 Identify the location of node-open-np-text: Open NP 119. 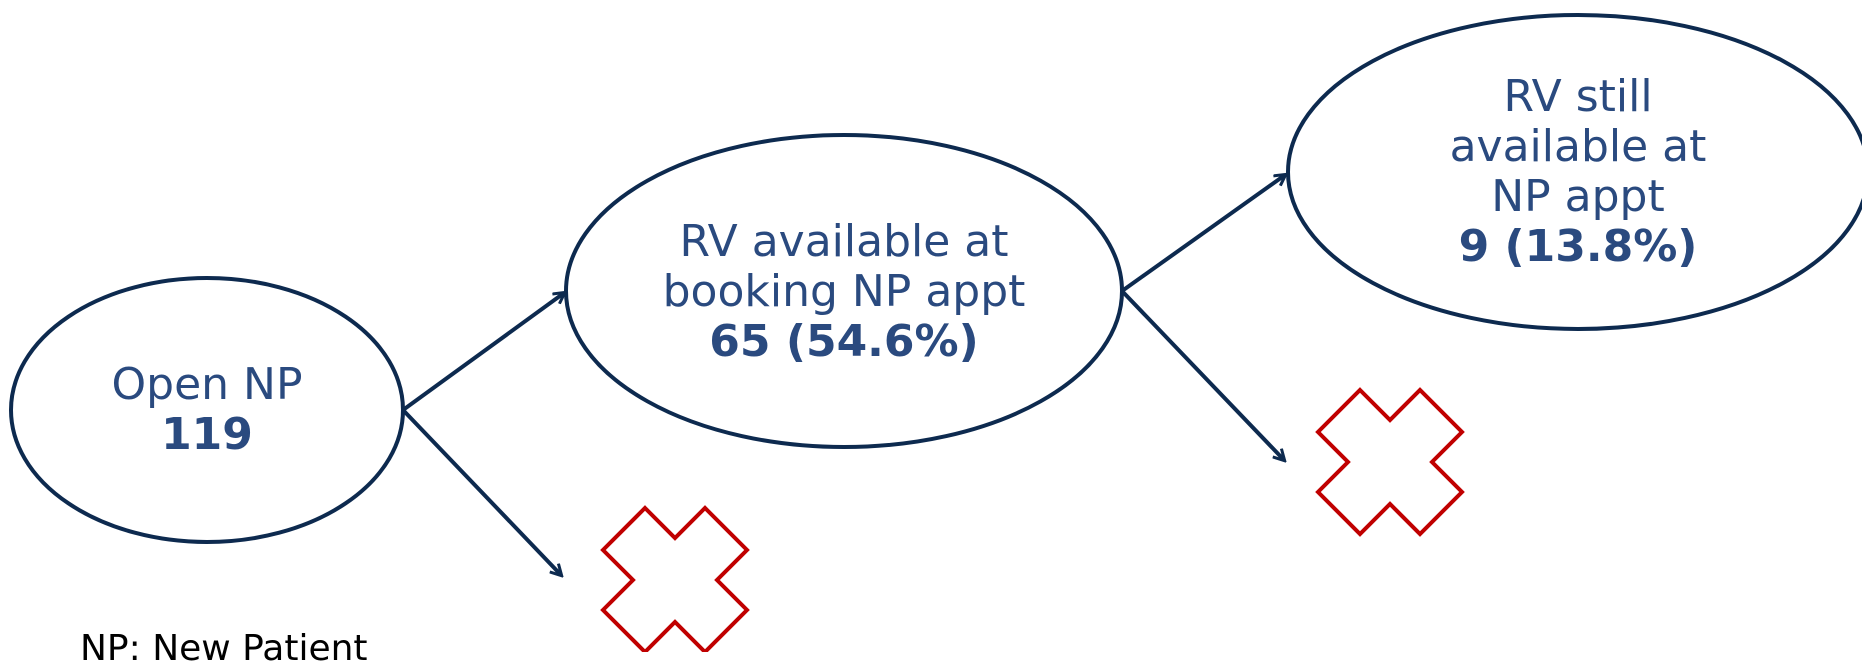
(207, 410).